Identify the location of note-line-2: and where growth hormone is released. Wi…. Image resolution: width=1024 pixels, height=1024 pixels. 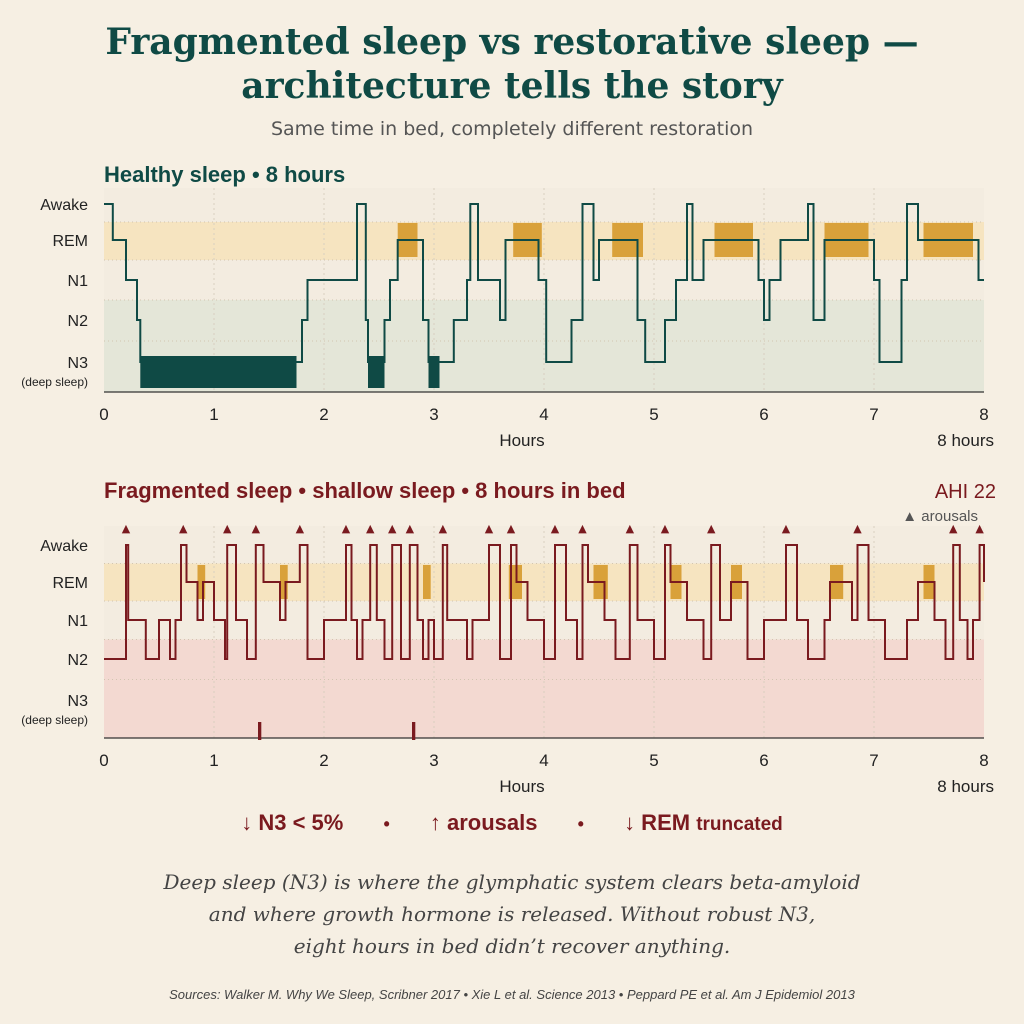
(512, 914).